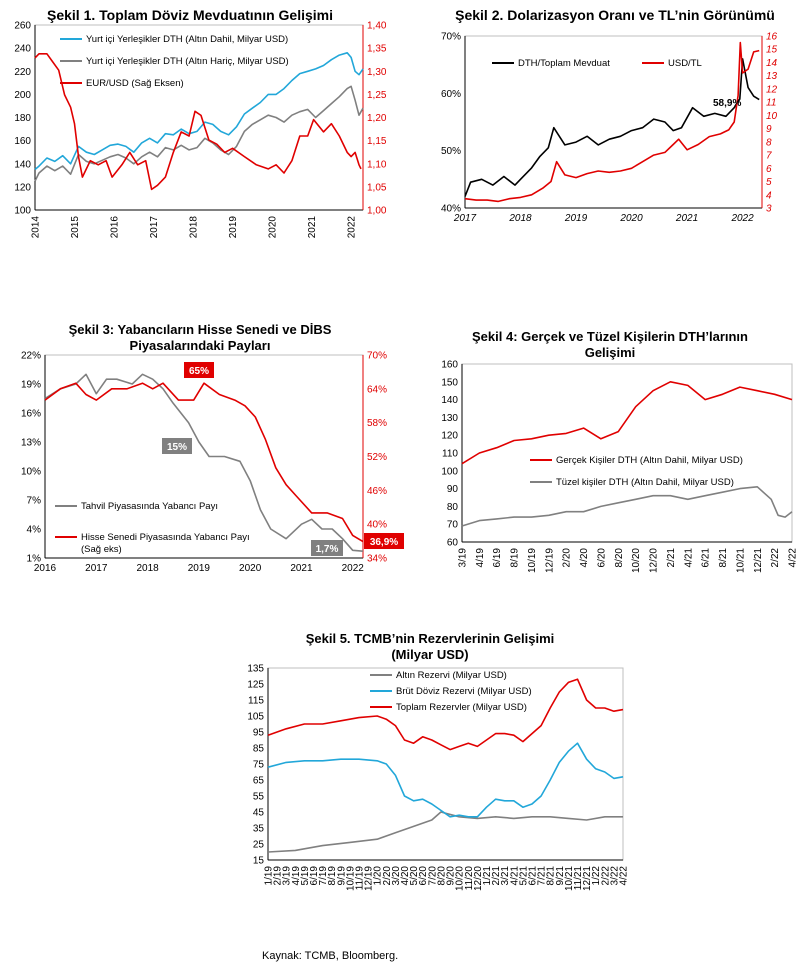  I want to click on c5-title-line-0: Şekil 5. TCMB’nin Rezervlerinin Gelişimi, so click(430, 638).